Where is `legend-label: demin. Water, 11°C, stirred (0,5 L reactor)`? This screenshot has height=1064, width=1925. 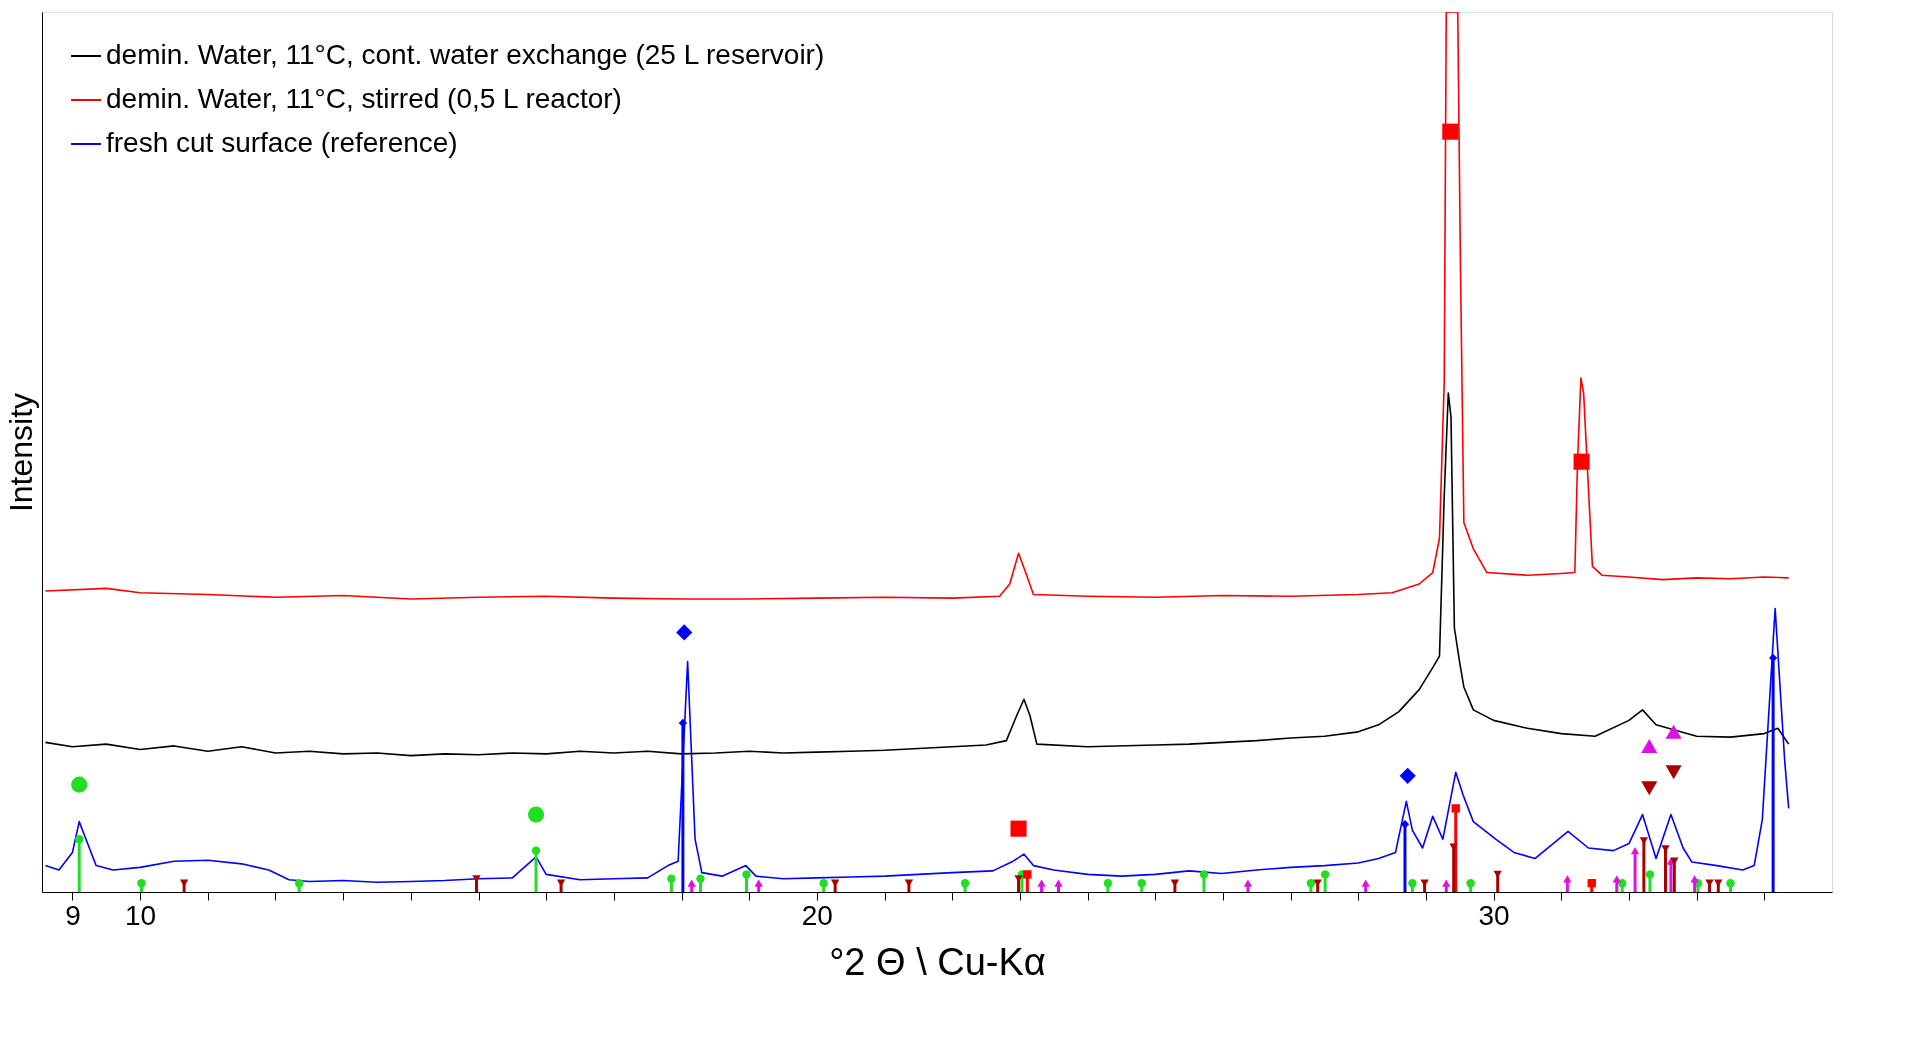 legend-label: demin. Water, 11°C, stirred (0,5 L reactor) is located at coordinates (364, 98).